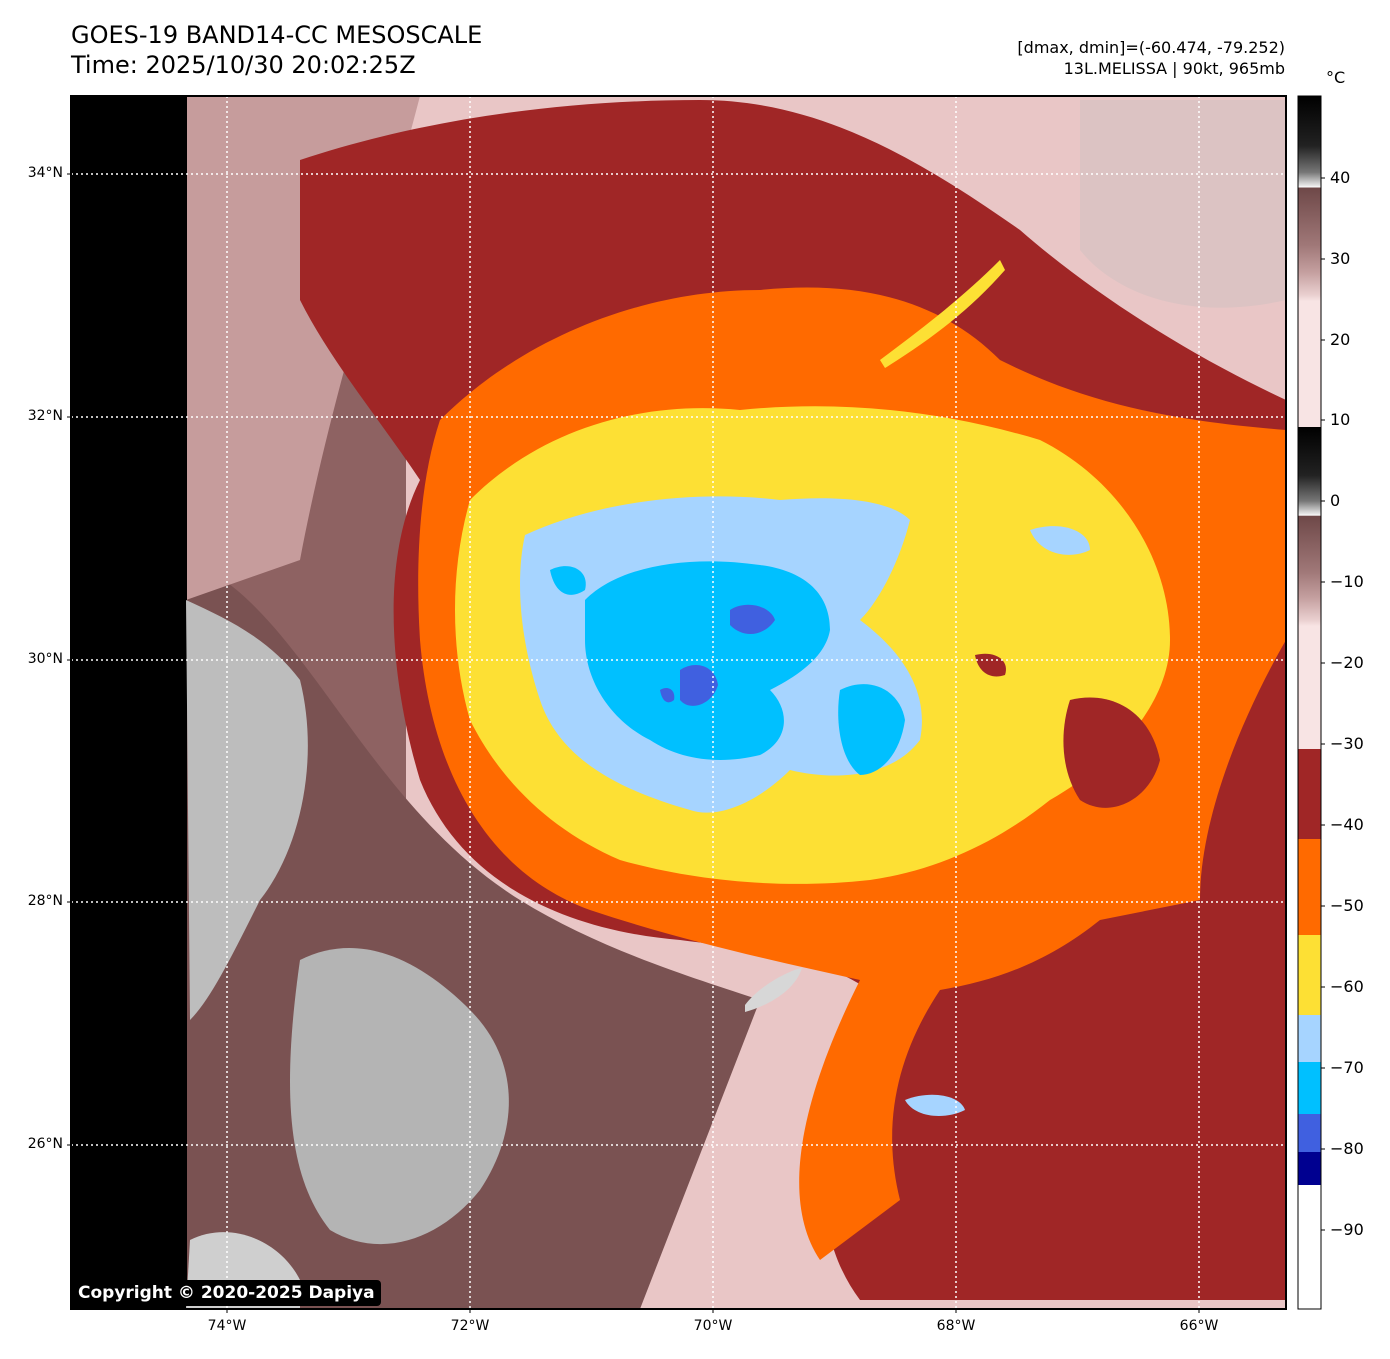  I want to click on lon-label: 74°W, so click(227, 1326).